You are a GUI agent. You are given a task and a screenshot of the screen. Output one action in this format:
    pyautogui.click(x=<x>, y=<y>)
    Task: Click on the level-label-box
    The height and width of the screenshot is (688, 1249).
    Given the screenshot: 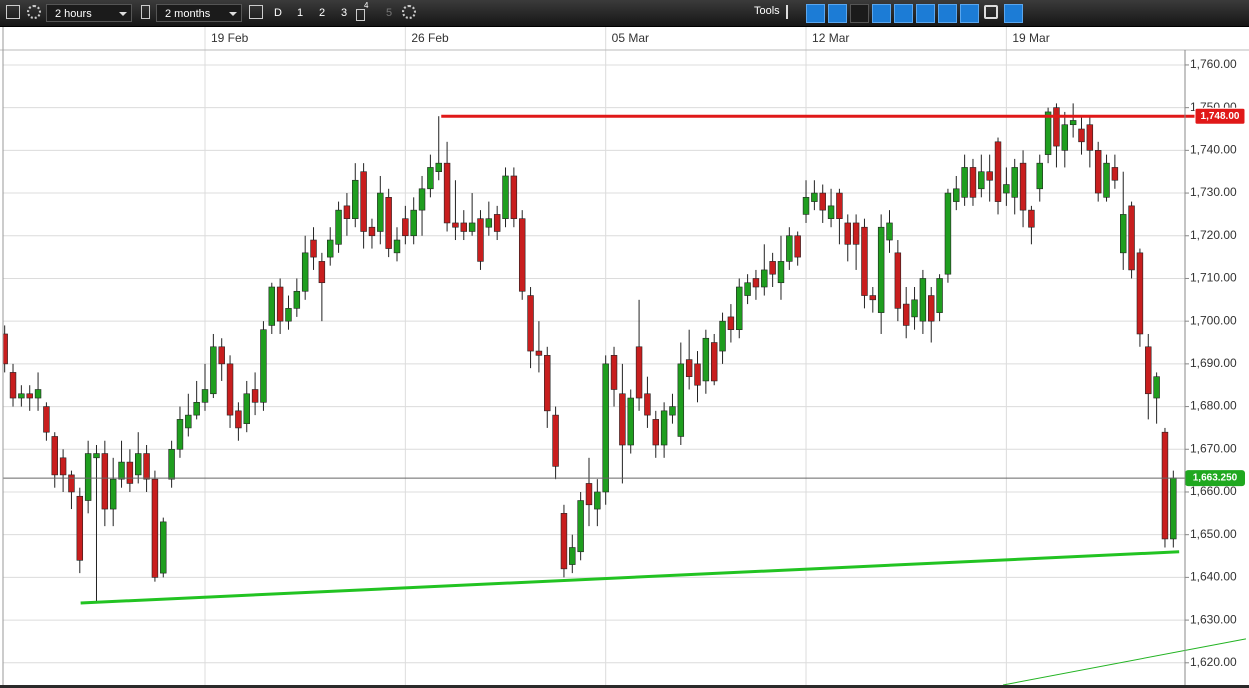 What is the action you would take?
    pyautogui.click(x=1220, y=116)
    